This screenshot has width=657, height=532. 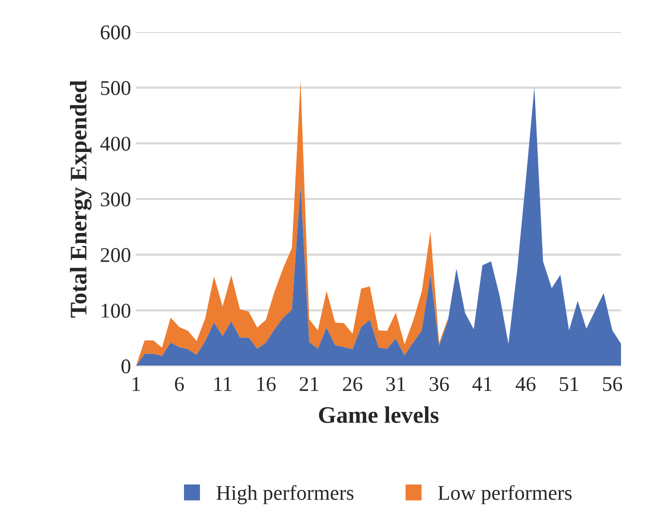 What do you see at coordinates (526, 384) in the screenshot?
I see `x-tick-label: 46` at bounding box center [526, 384].